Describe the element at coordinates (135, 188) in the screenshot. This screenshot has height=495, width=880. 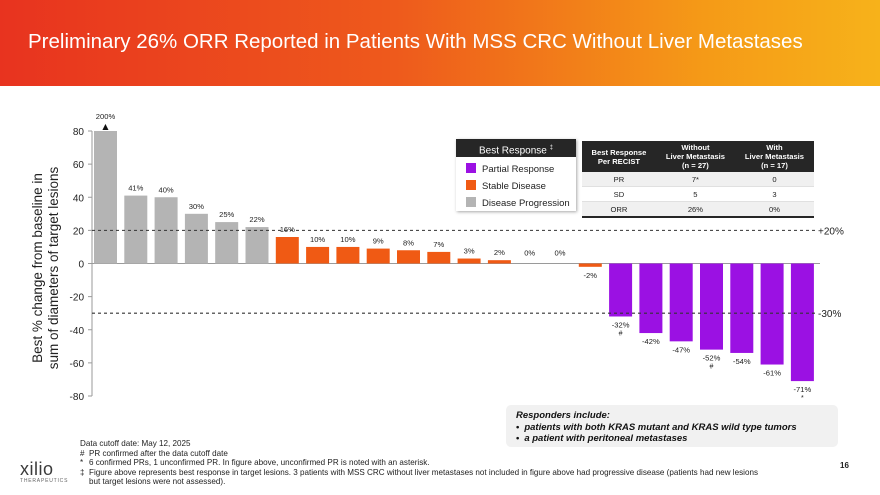
I see `data-label: 41%` at that location.